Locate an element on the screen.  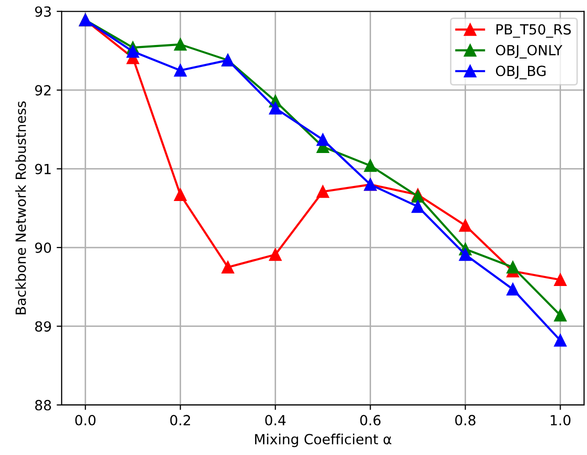
legend-label: OBJ_ONLY is located at coordinates (529, 51).